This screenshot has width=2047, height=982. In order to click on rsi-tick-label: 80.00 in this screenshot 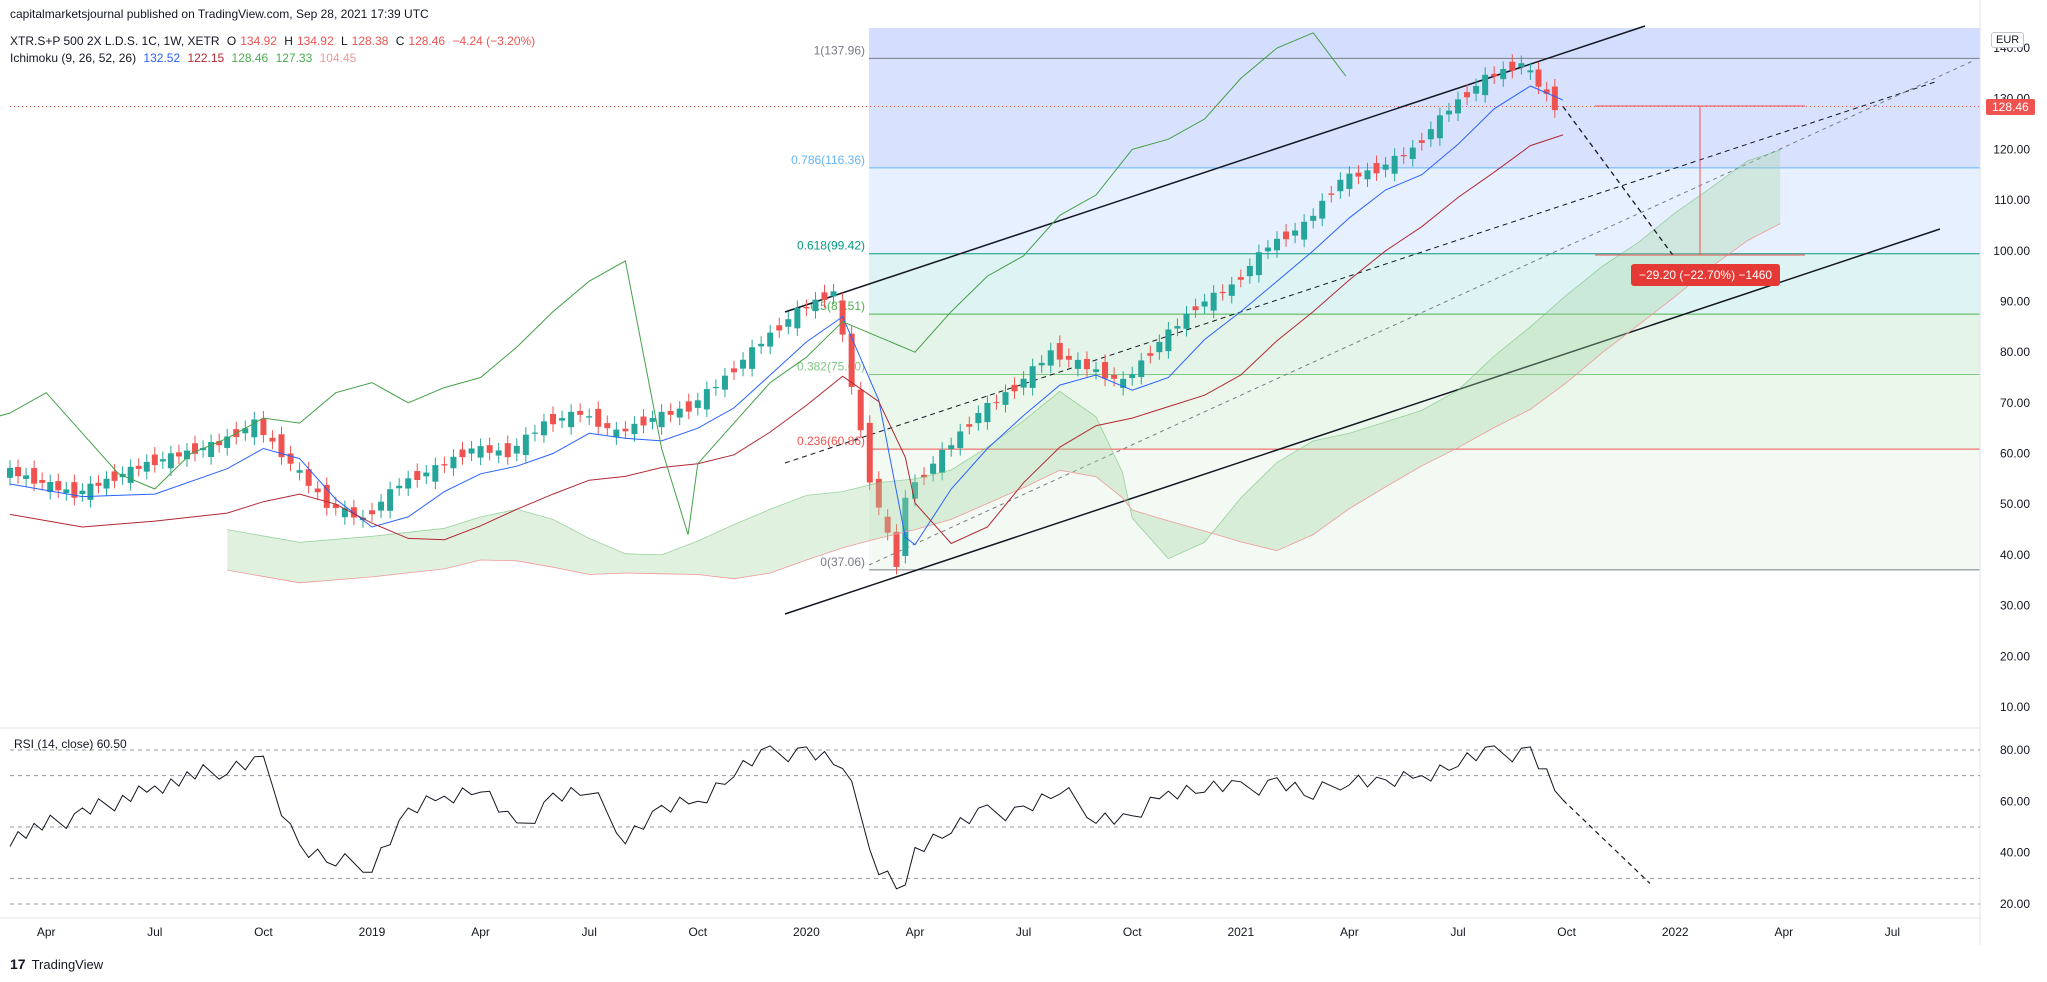, I will do `click(2015, 750)`.